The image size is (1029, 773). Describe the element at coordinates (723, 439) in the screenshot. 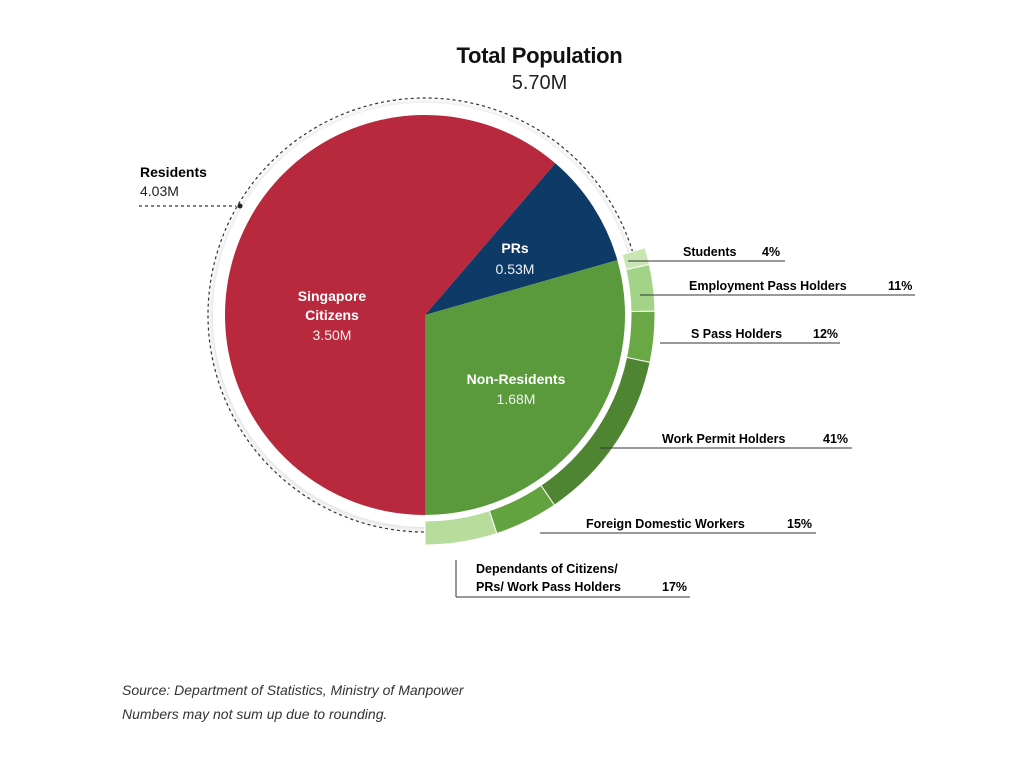

I see `breakdown-label-3: Work Permit Holders` at that location.